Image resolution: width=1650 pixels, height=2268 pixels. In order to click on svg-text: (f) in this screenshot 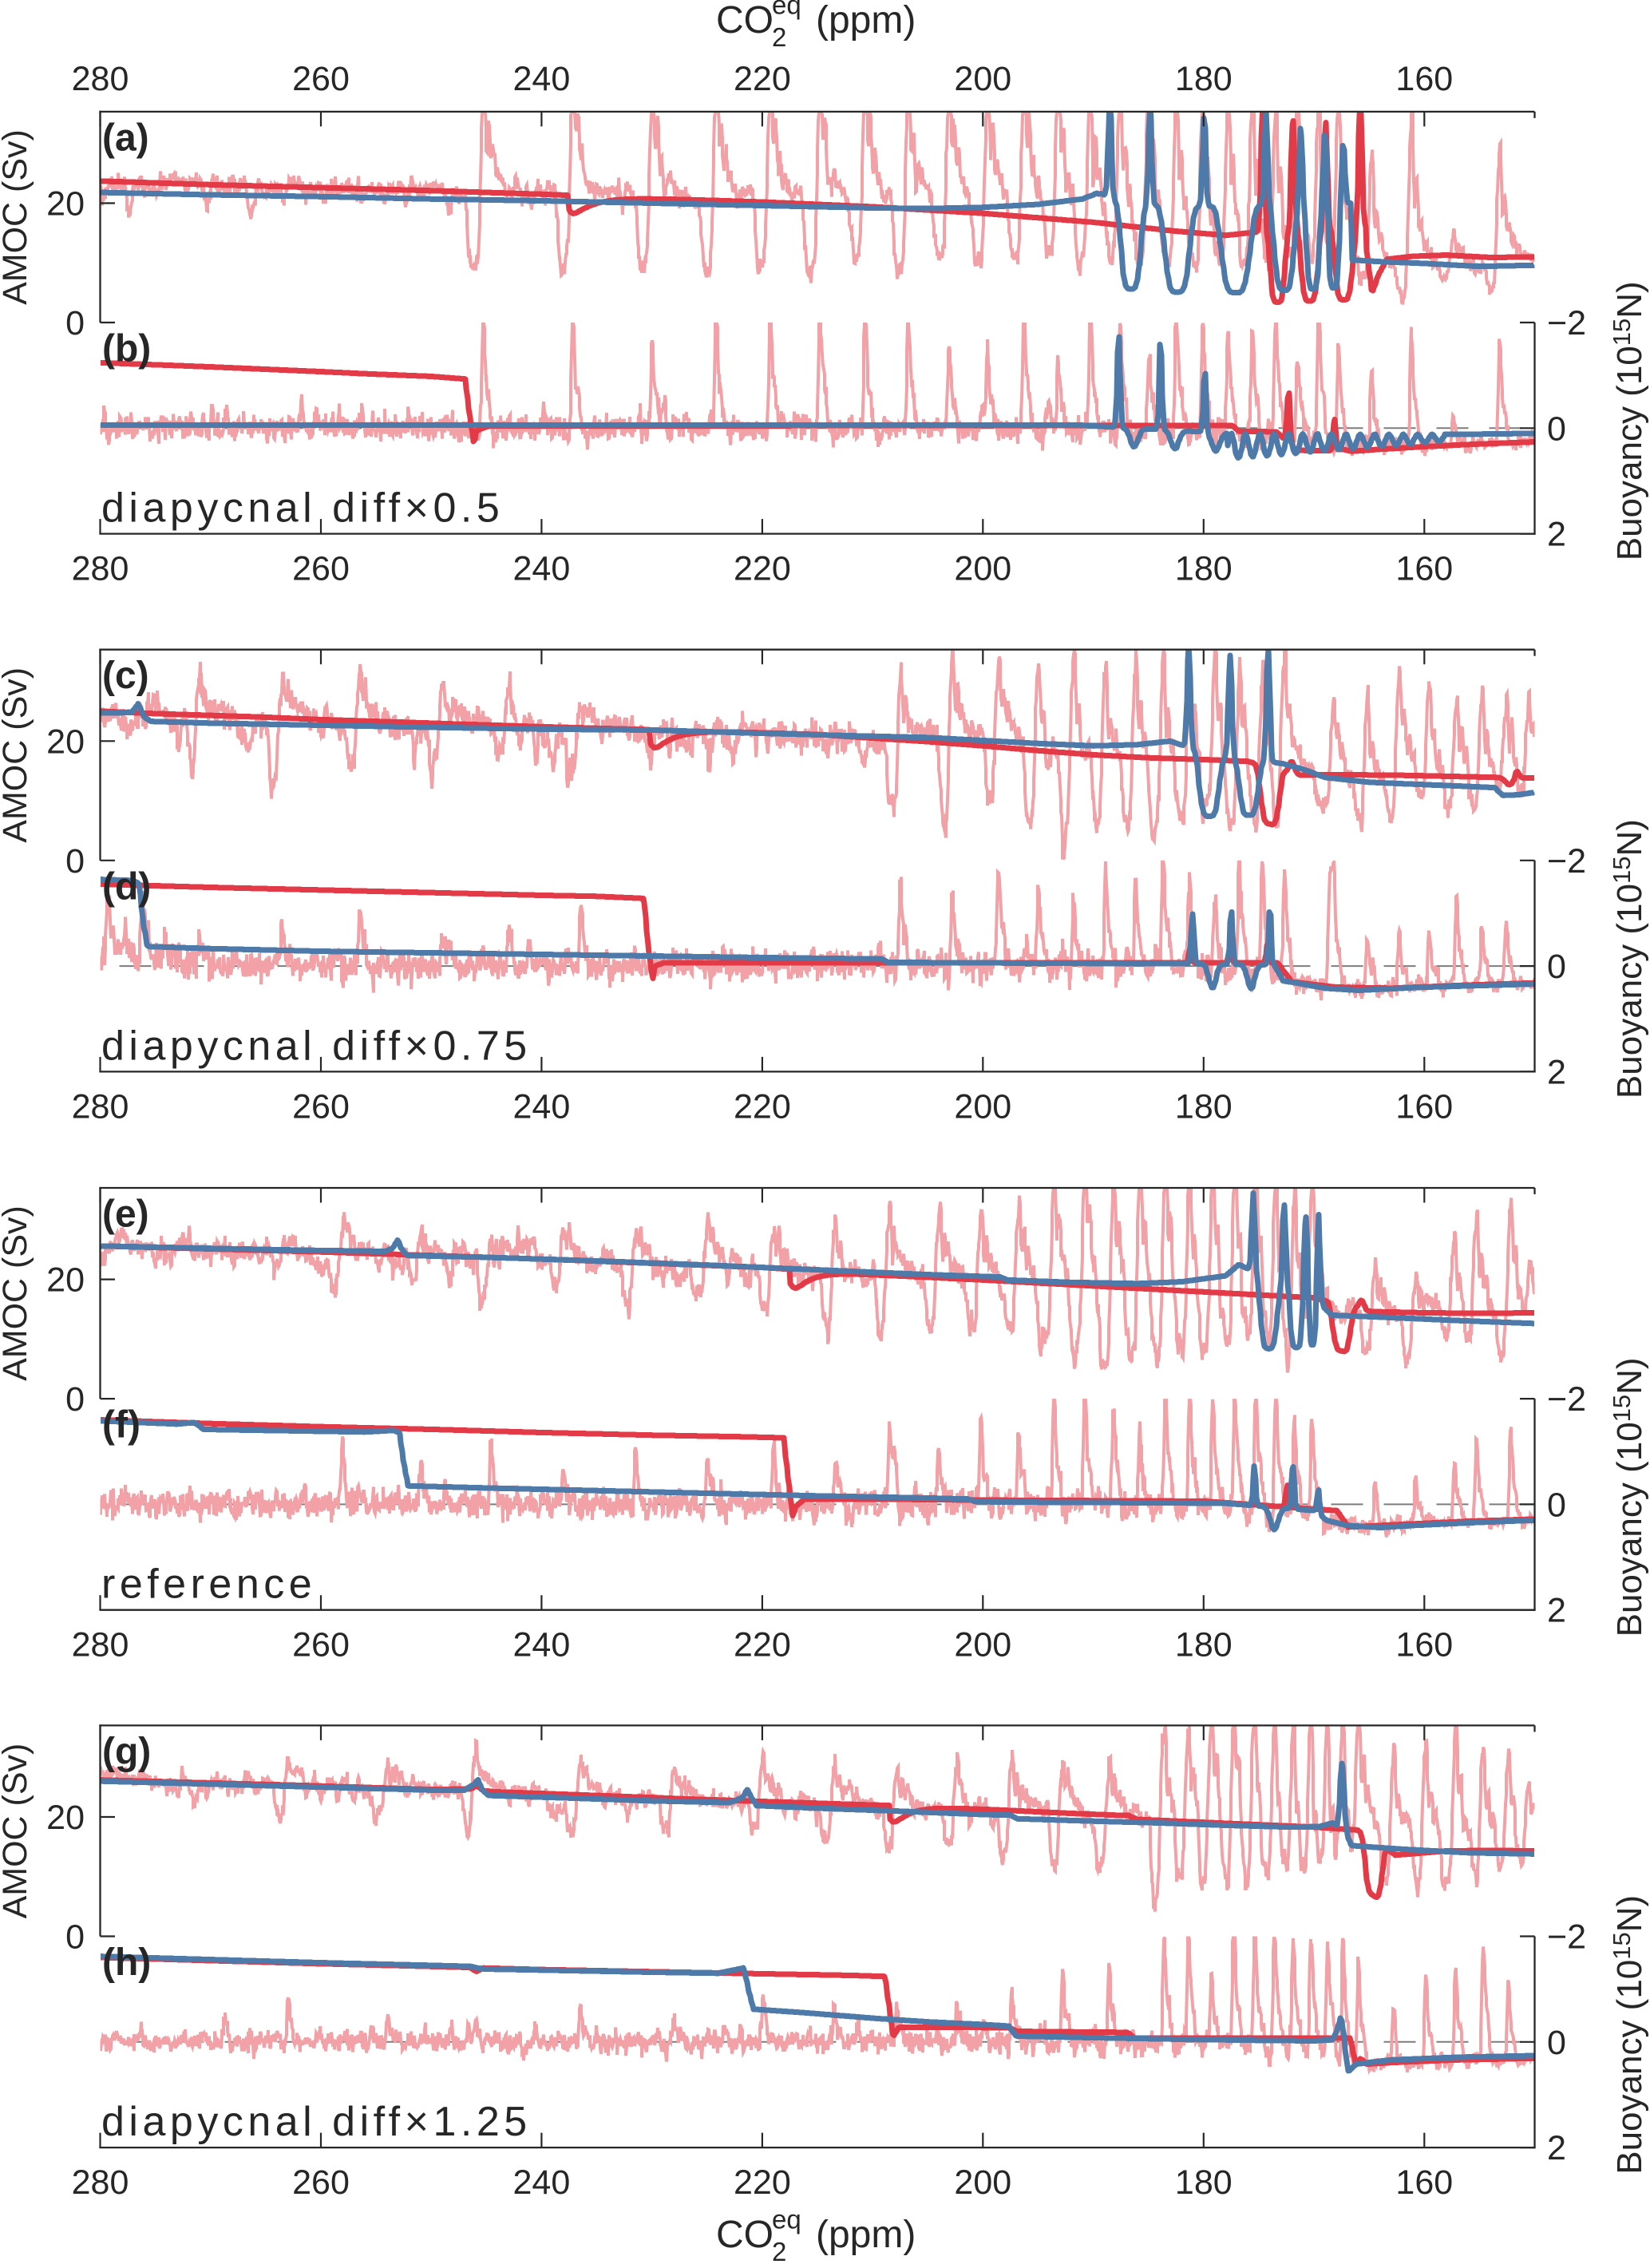, I will do `click(121, 1425)`.